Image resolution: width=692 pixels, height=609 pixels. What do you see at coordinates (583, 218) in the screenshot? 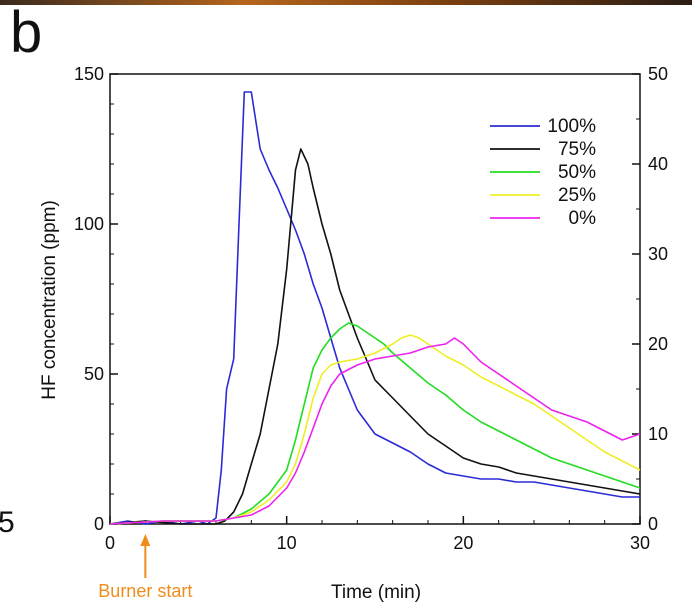
I see `legend-label: 0%` at bounding box center [583, 218].